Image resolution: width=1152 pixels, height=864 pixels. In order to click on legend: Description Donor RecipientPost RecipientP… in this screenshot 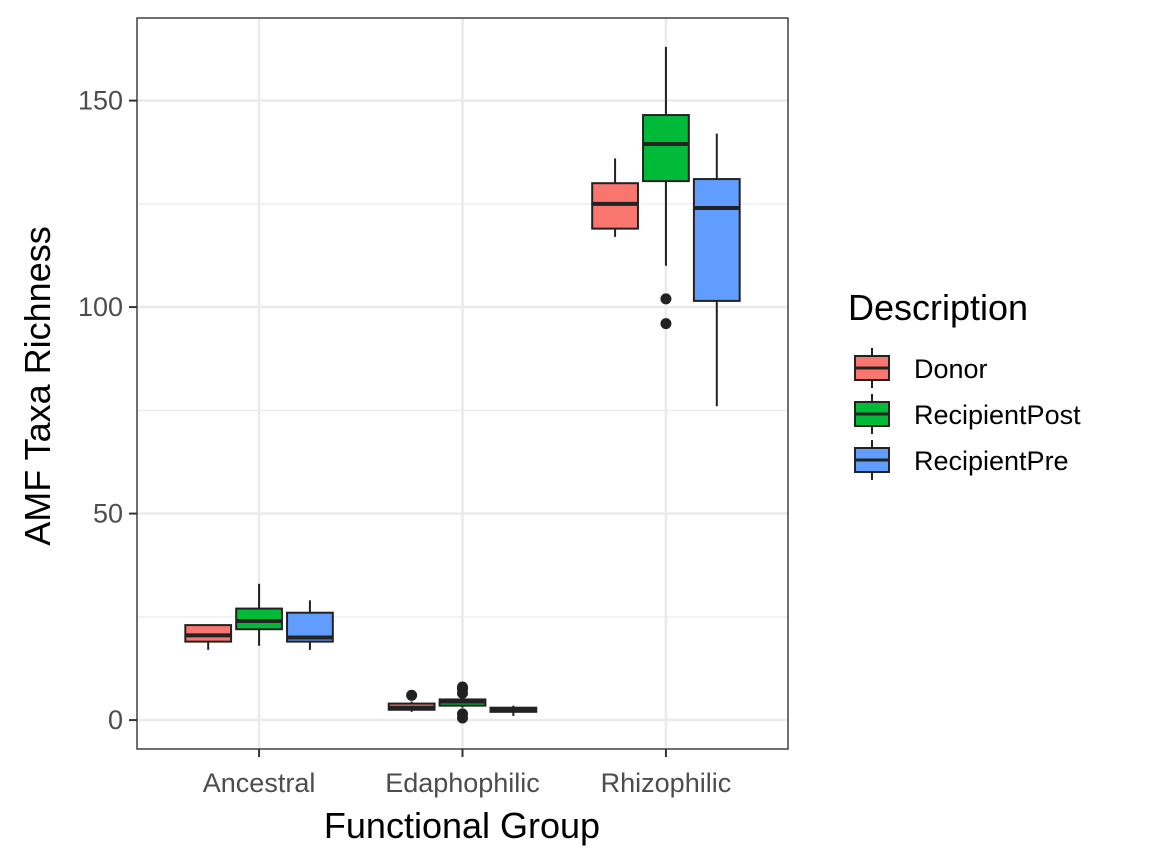, I will do `click(964, 383)`.